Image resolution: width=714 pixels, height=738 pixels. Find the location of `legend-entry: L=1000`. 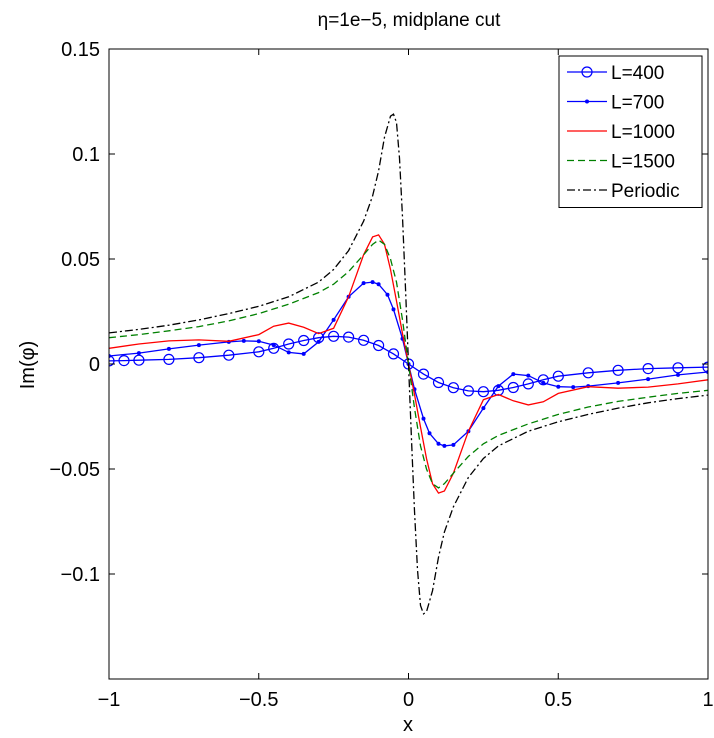

legend-entry: L=1000 is located at coordinates (621, 132).